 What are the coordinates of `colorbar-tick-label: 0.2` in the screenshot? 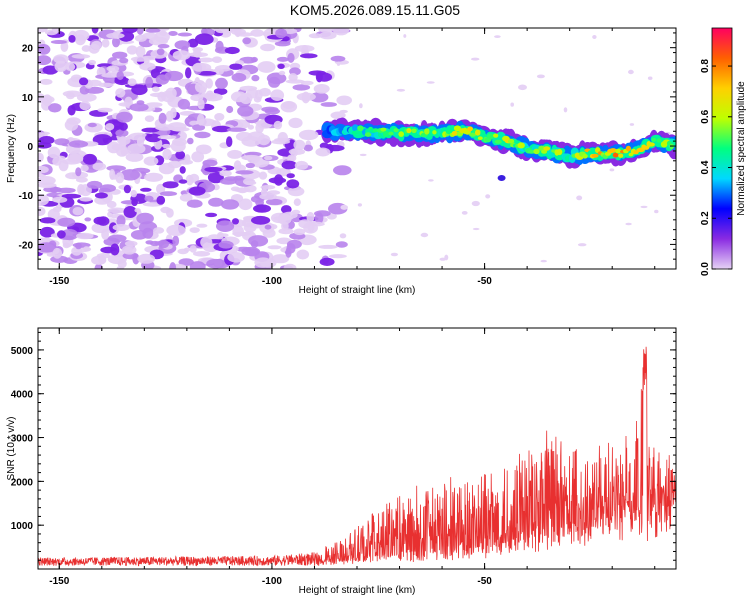 It's located at (705, 218).